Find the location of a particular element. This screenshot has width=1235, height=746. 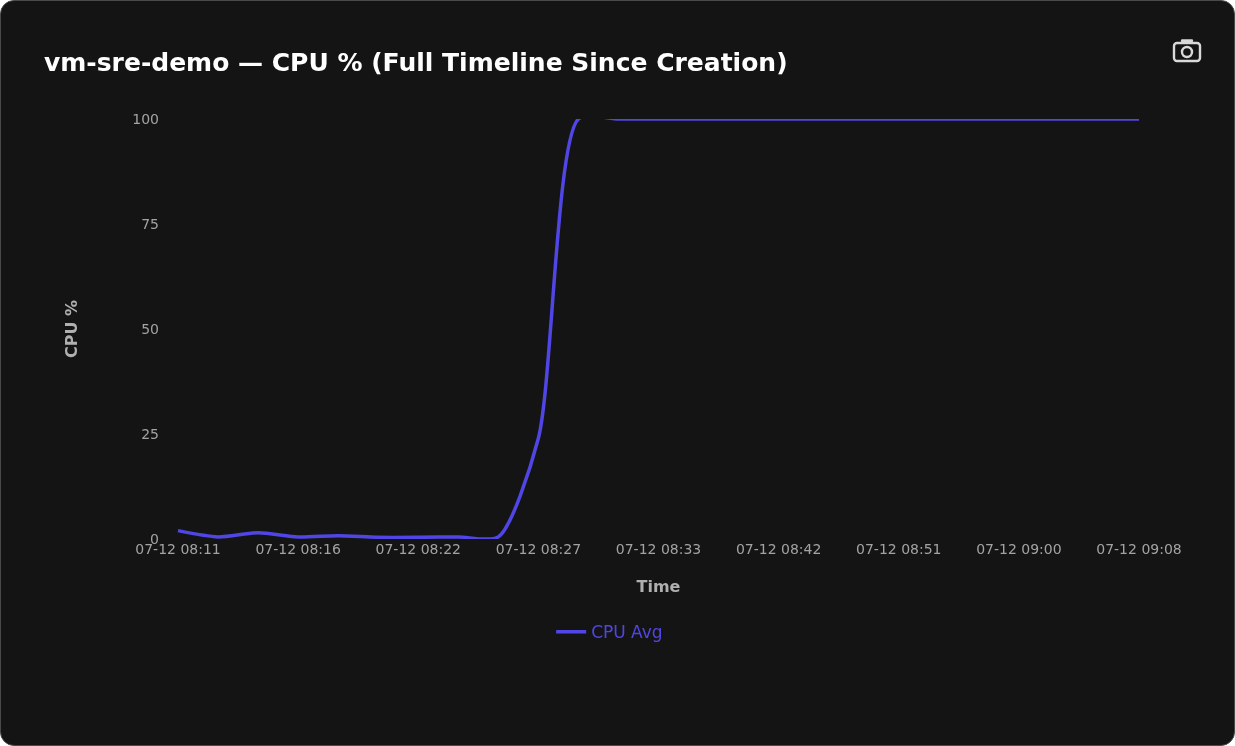

y-tick-label: 25 is located at coordinates (150, 433).